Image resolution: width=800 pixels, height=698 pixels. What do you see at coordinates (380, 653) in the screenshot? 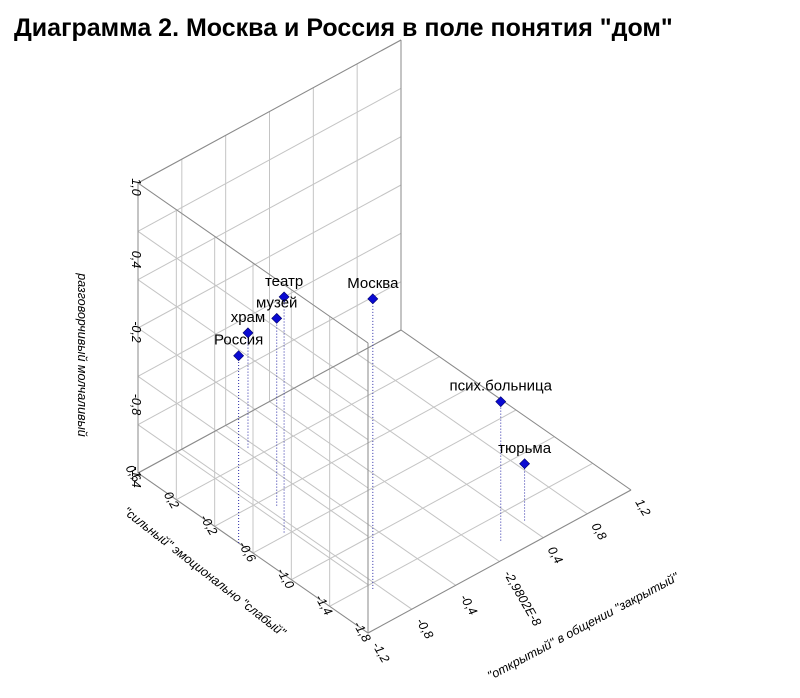
I see `x-tick-label: -1,2` at bounding box center [380, 653].